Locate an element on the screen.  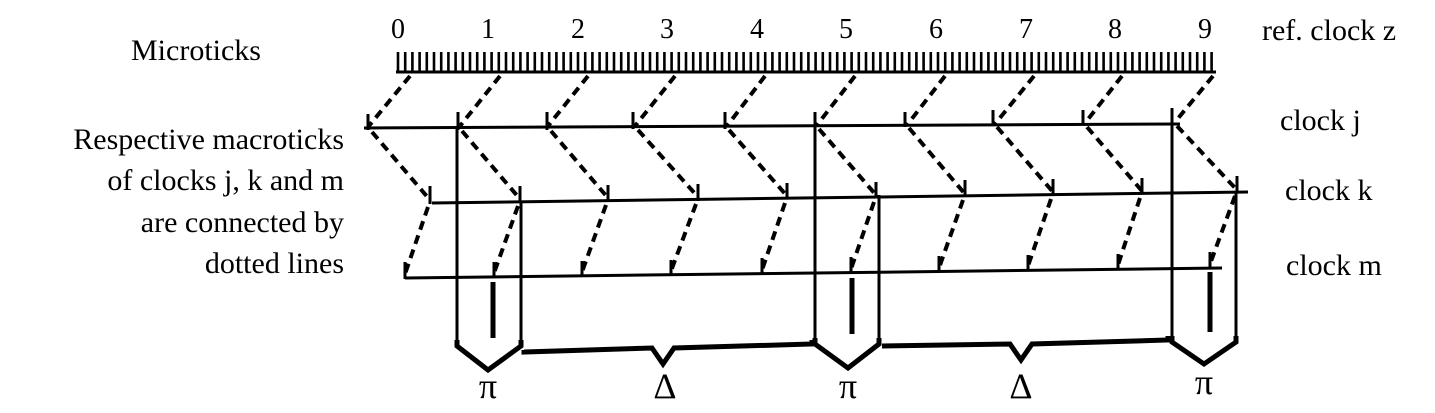
ref-tick-number-2: 2 is located at coordinates (578, 29).